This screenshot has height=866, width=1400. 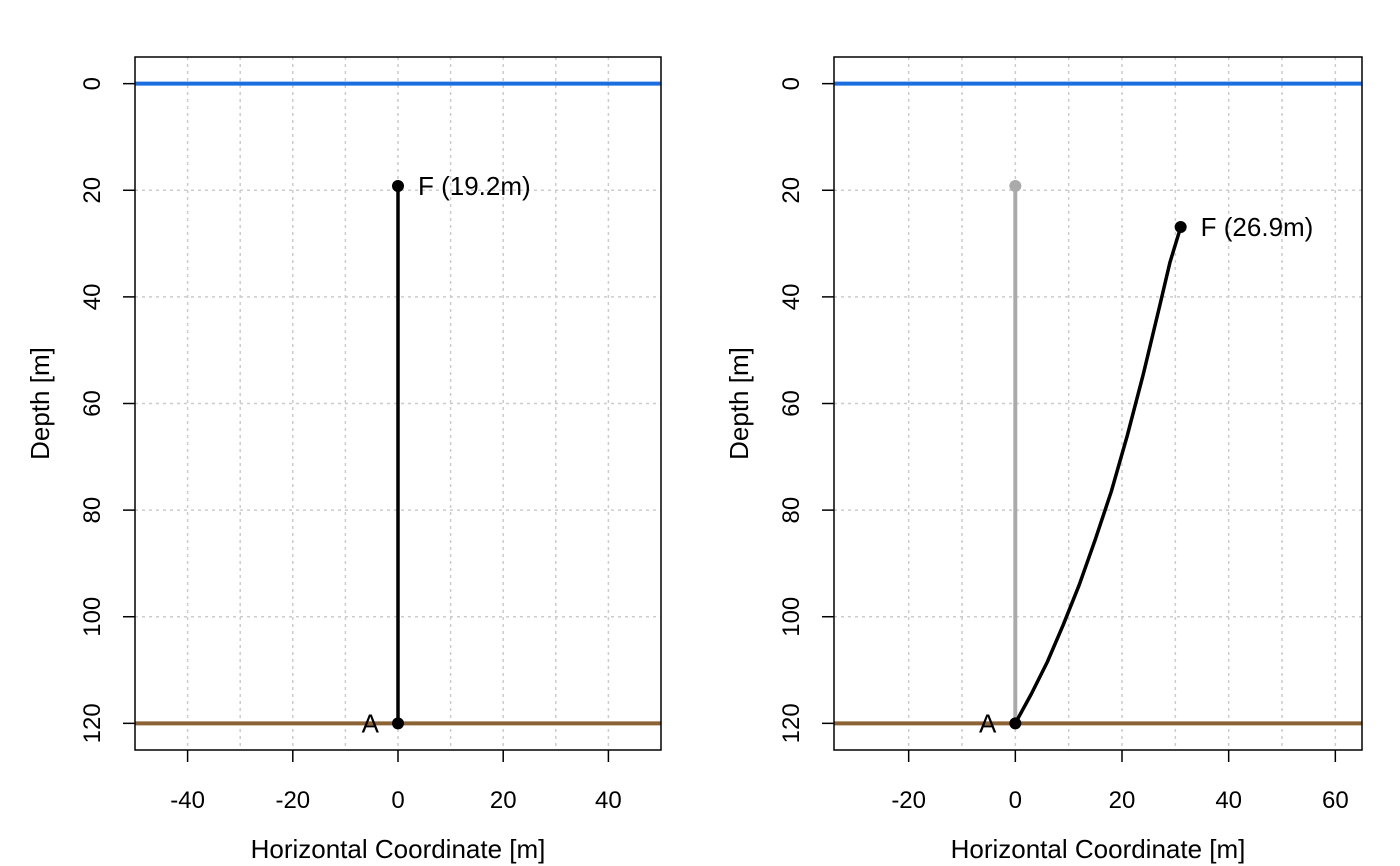 What do you see at coordinates (1257, 227) in the screenshot?
I see `float-label: F (26.9m)` at bounding box center [1257, 227].